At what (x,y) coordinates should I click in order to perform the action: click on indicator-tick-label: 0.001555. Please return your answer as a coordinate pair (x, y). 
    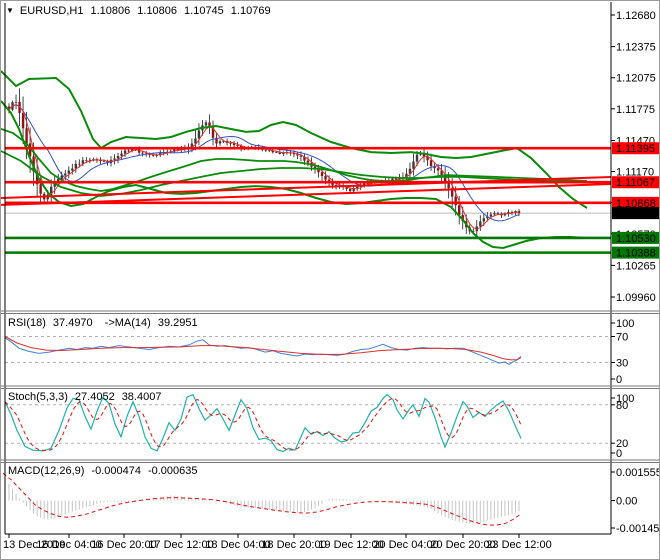
    Looking at the image, I should click on (638, 473).